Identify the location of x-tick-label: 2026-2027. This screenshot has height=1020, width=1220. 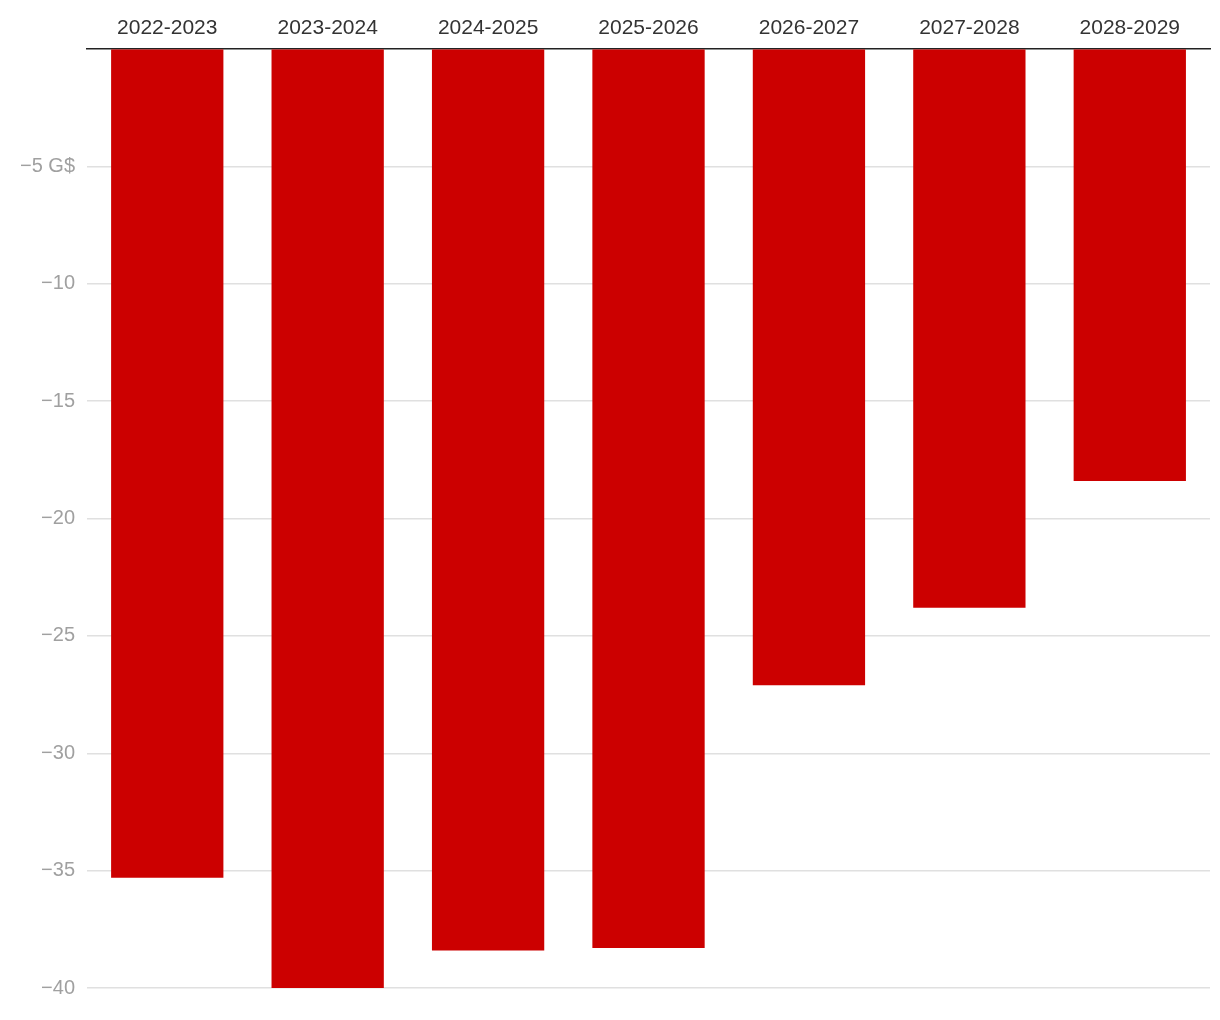
(809, 27).